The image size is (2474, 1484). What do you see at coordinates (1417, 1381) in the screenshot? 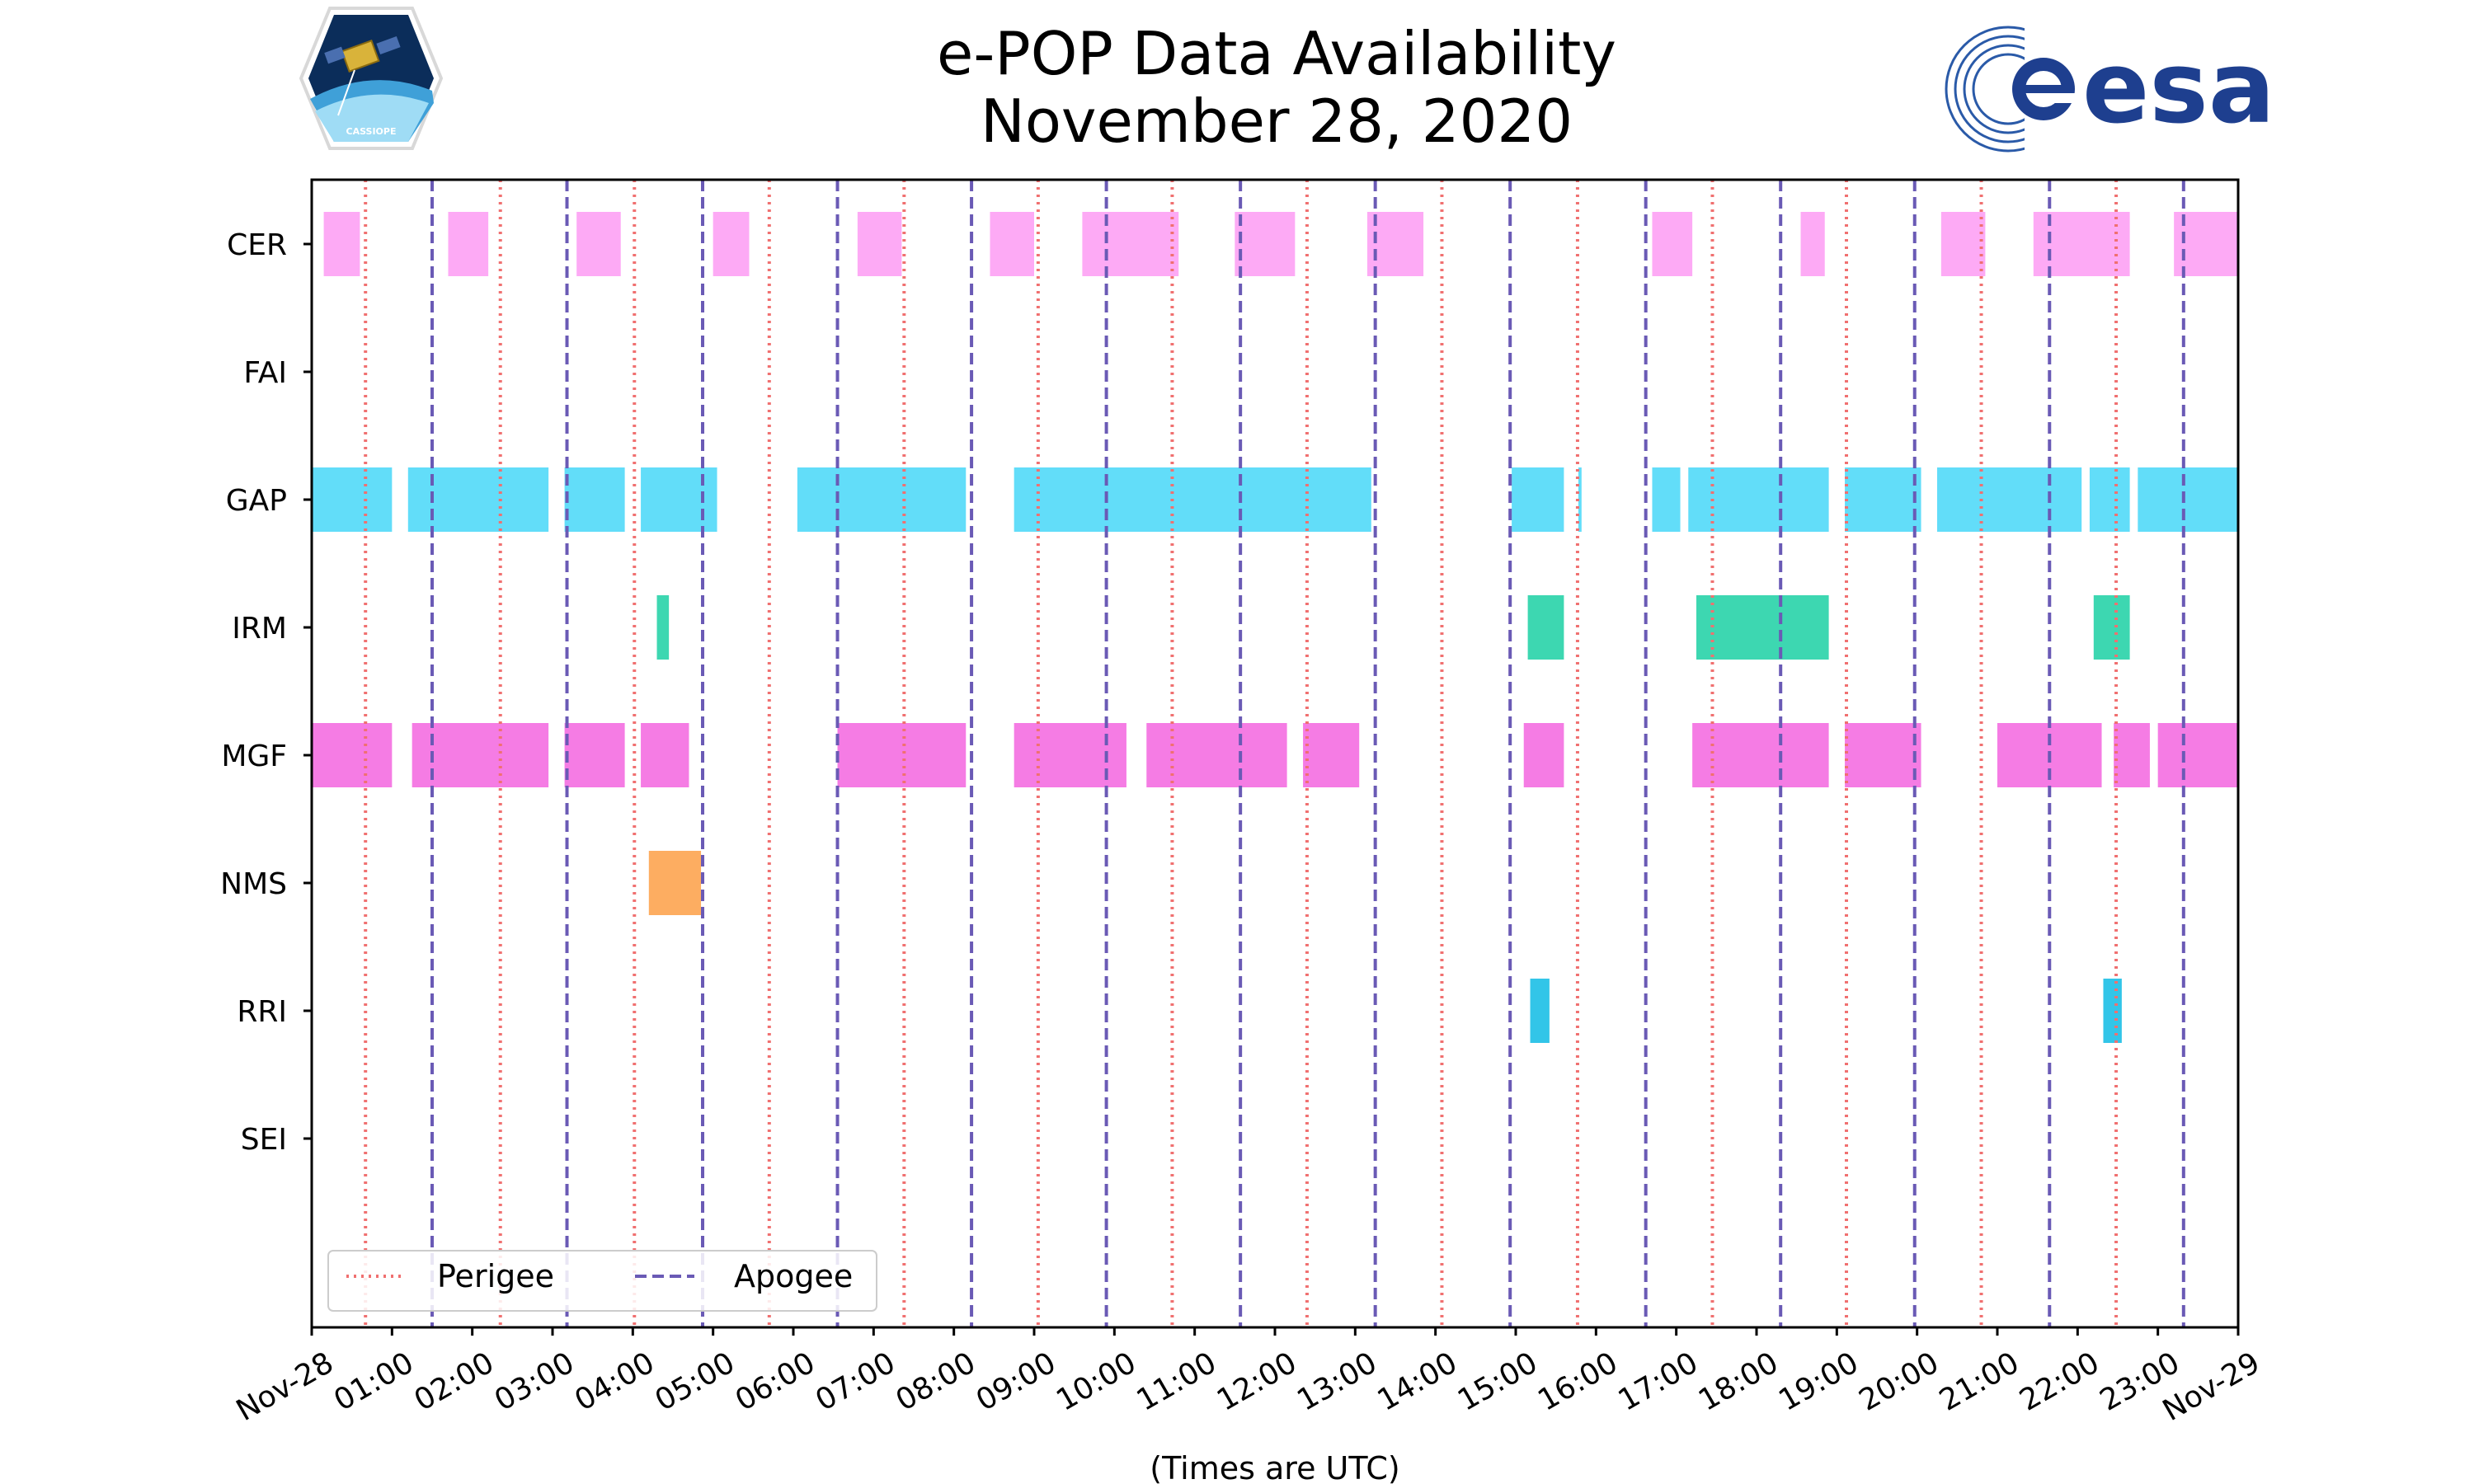
I see `x-tick-label-14-00: 14:00` at bounding box center [1417, 1381].